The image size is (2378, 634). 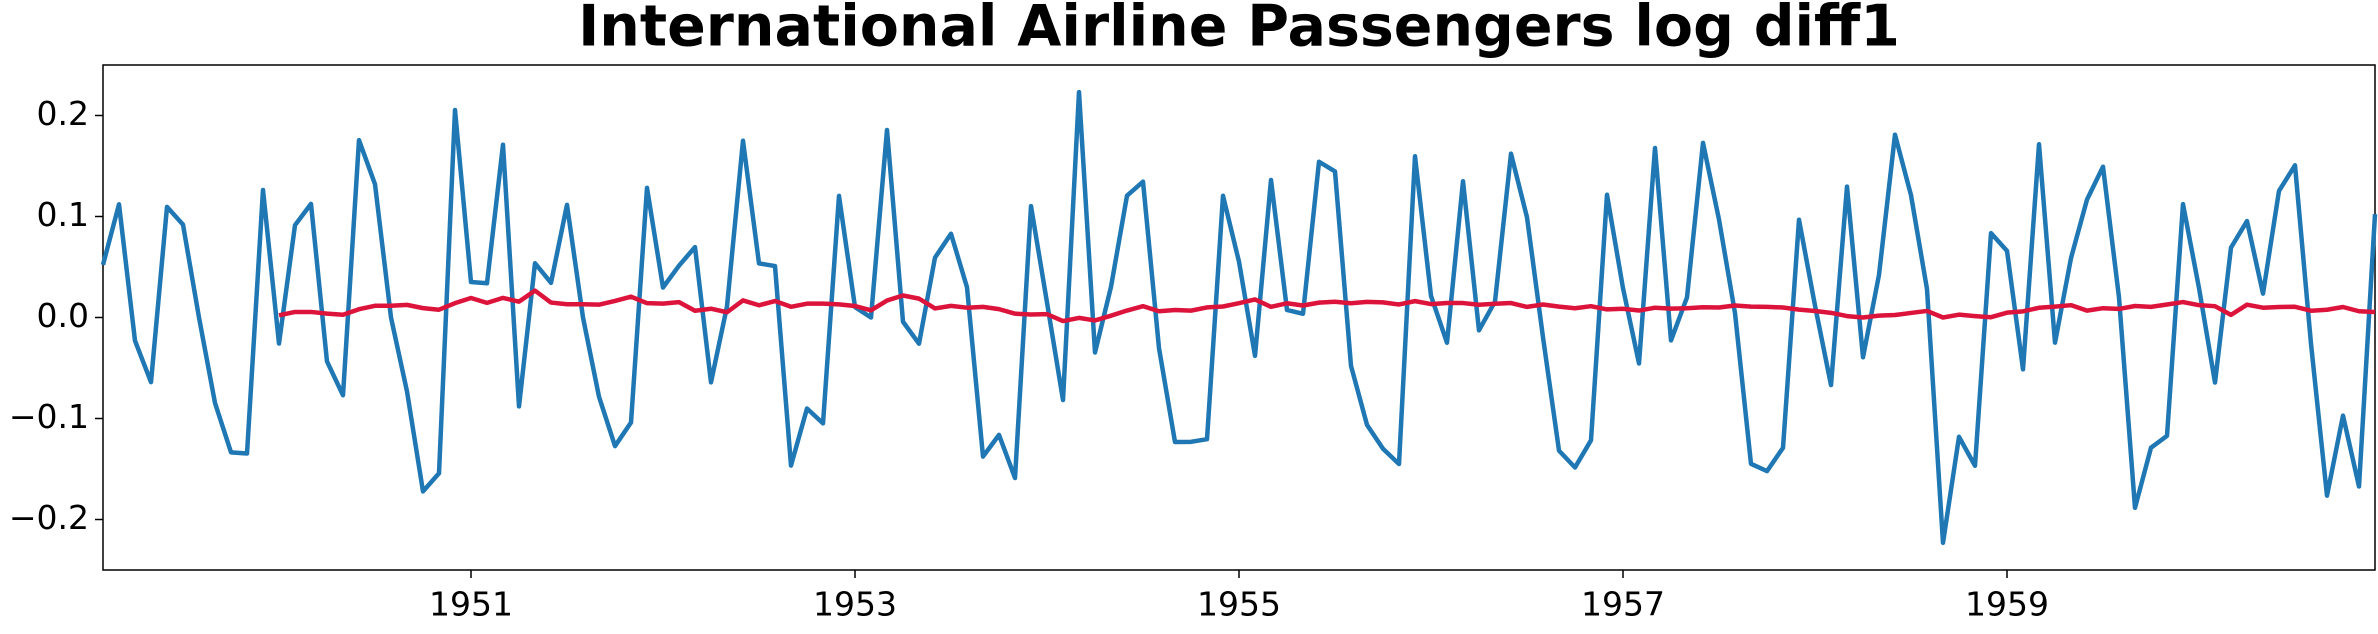 What do you see at coordinates (63, 113) in the screenshot?
I see `y-tick-label: 0.2` at bounding box center [63, 113].